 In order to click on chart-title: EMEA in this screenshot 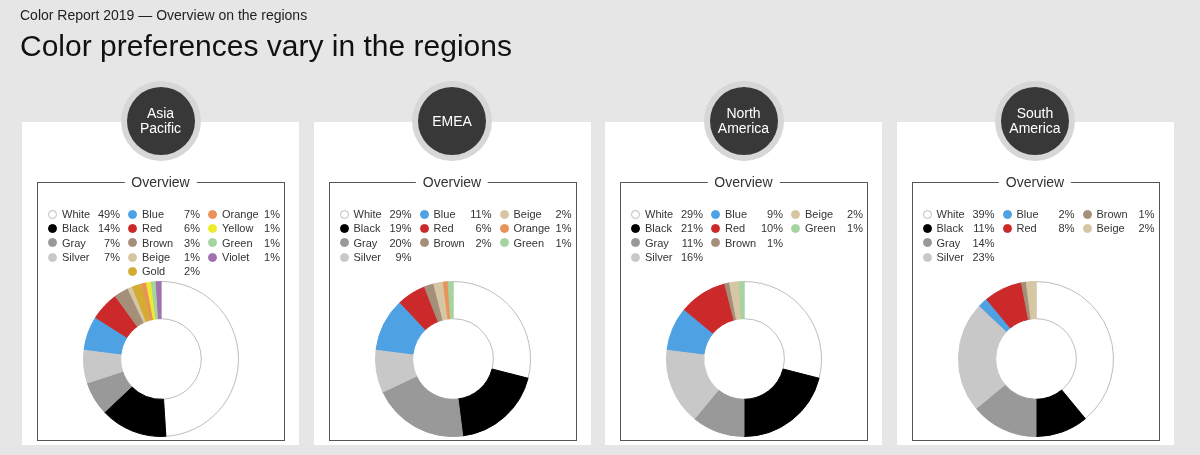, I will do `click(452, 120)`.